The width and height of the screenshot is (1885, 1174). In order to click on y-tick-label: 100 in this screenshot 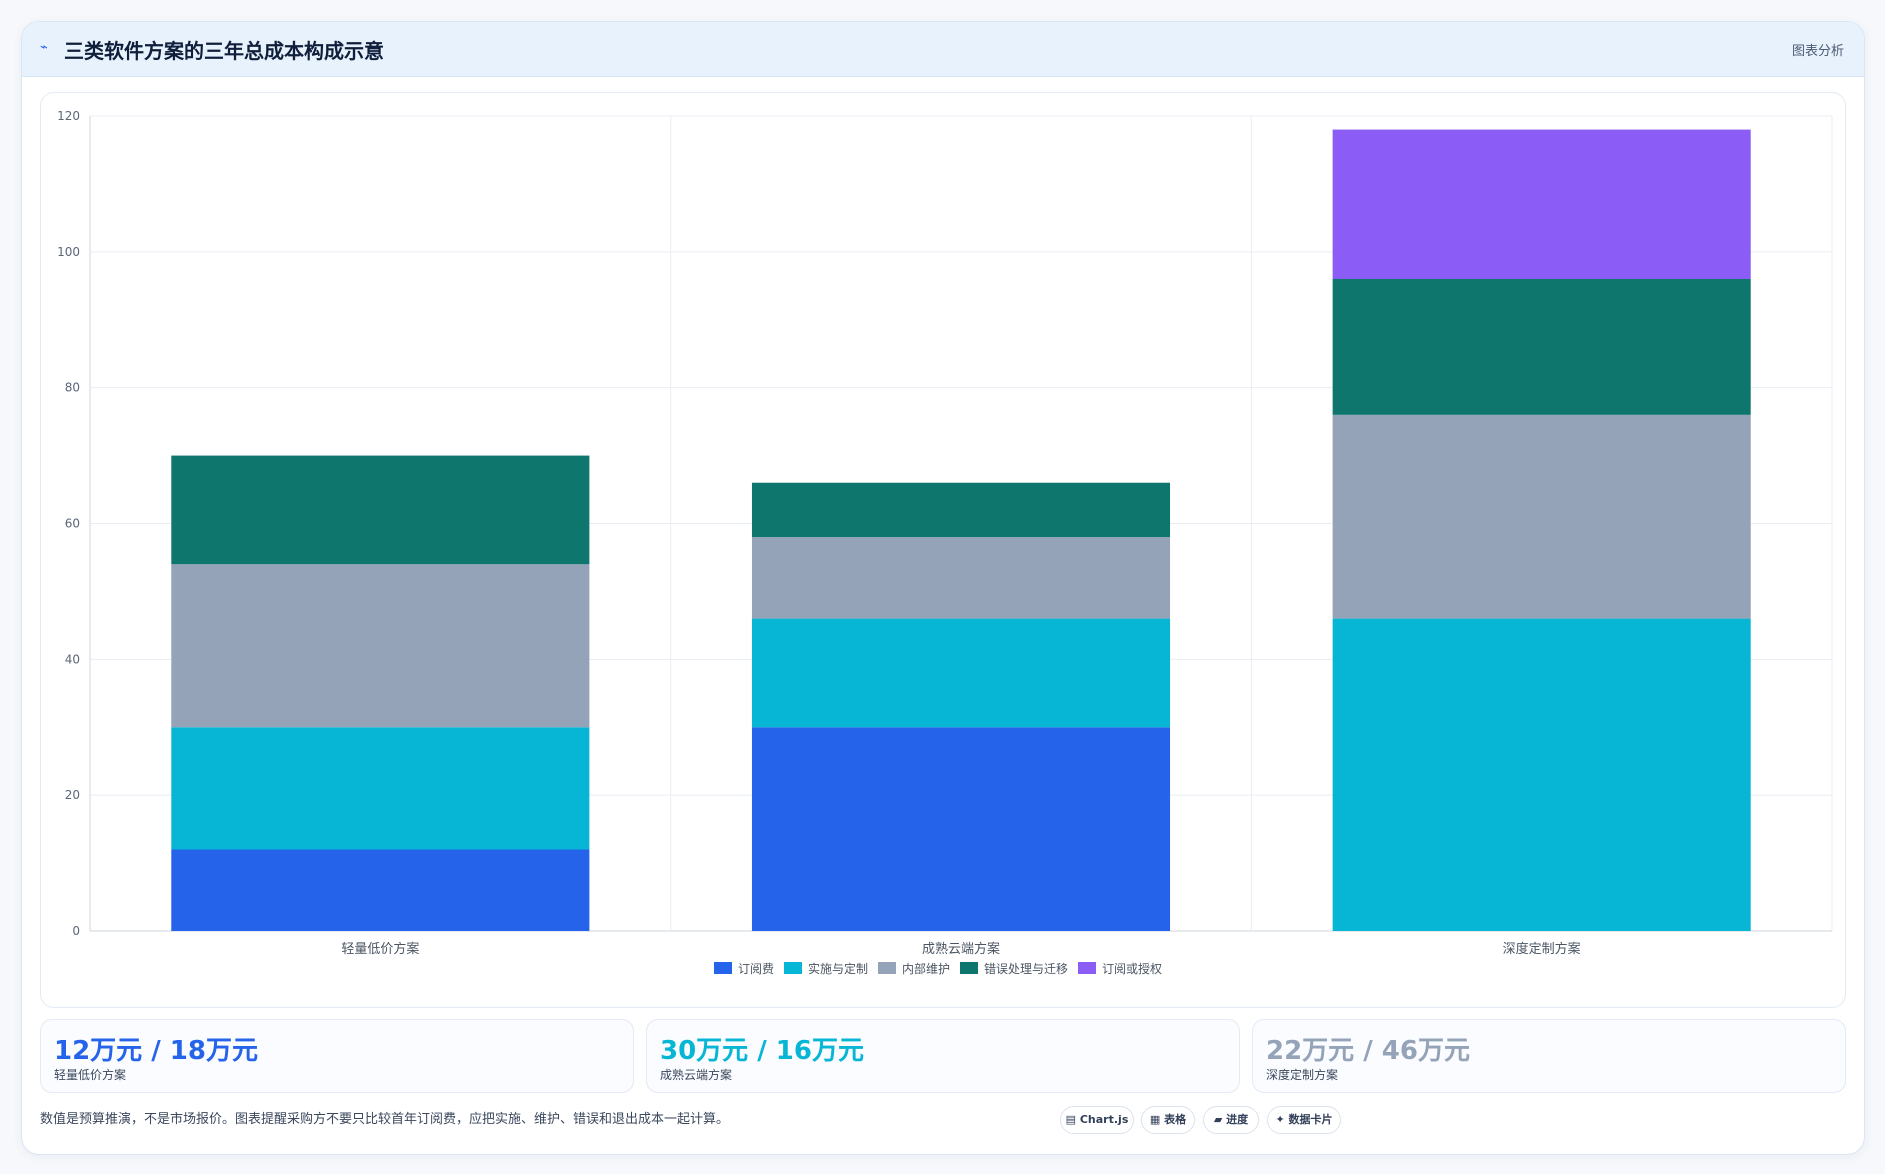, I will do `click(68, 252)`.